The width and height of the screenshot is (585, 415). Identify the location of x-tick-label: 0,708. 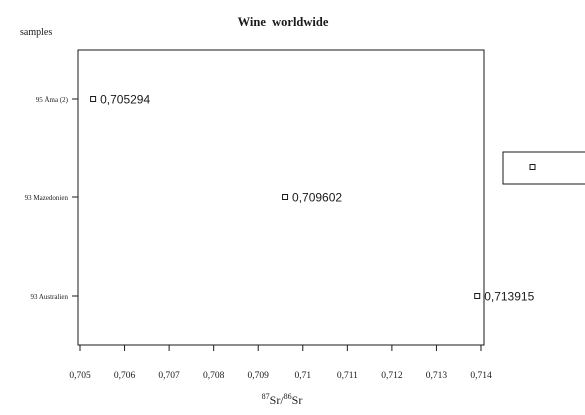
(214, 376).